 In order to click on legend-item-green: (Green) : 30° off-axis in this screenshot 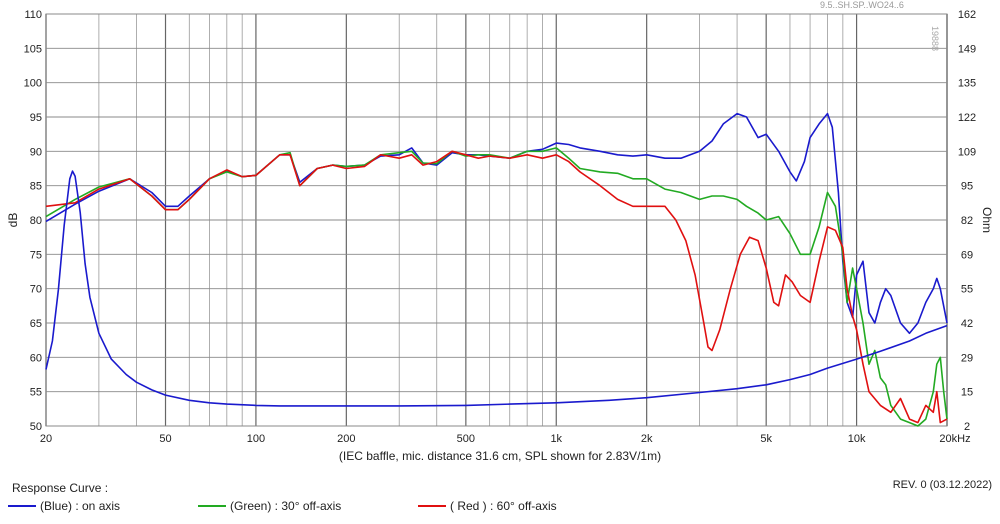, I will do `click(269, 506)`.